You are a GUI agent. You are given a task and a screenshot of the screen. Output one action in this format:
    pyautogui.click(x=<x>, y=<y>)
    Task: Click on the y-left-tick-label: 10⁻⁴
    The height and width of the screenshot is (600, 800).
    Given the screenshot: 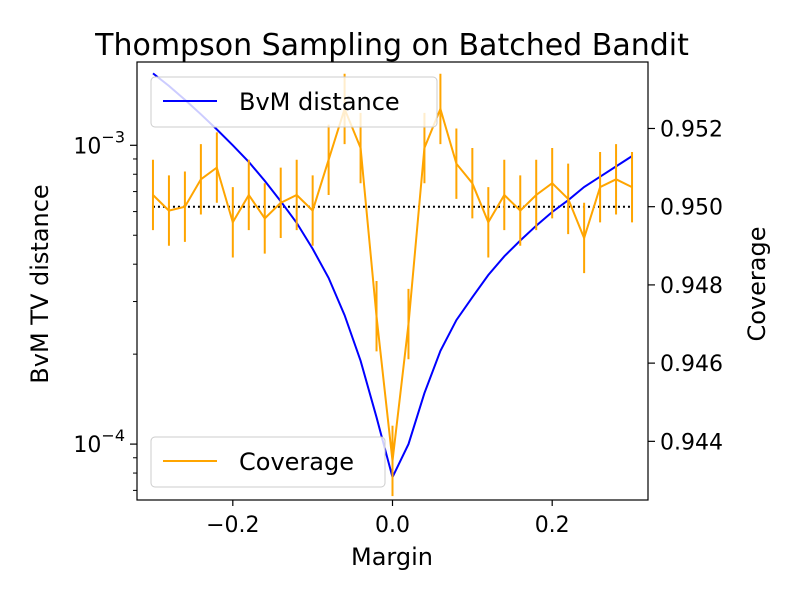 What is the action you would take?
    pyautogui.click(x=99, y=442)
    